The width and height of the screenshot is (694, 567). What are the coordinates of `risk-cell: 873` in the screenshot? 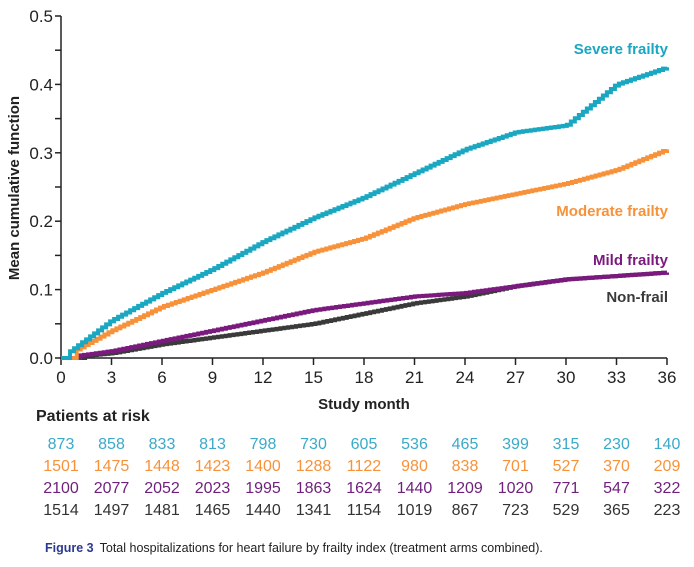 It's located at (61, 444).